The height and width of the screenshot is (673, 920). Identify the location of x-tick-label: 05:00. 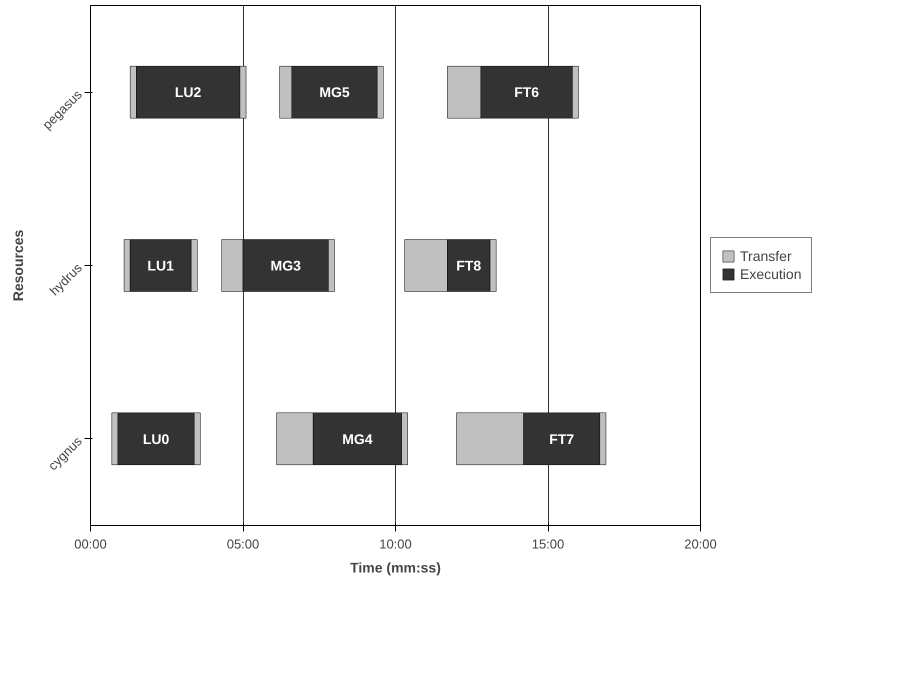
(243, 544).